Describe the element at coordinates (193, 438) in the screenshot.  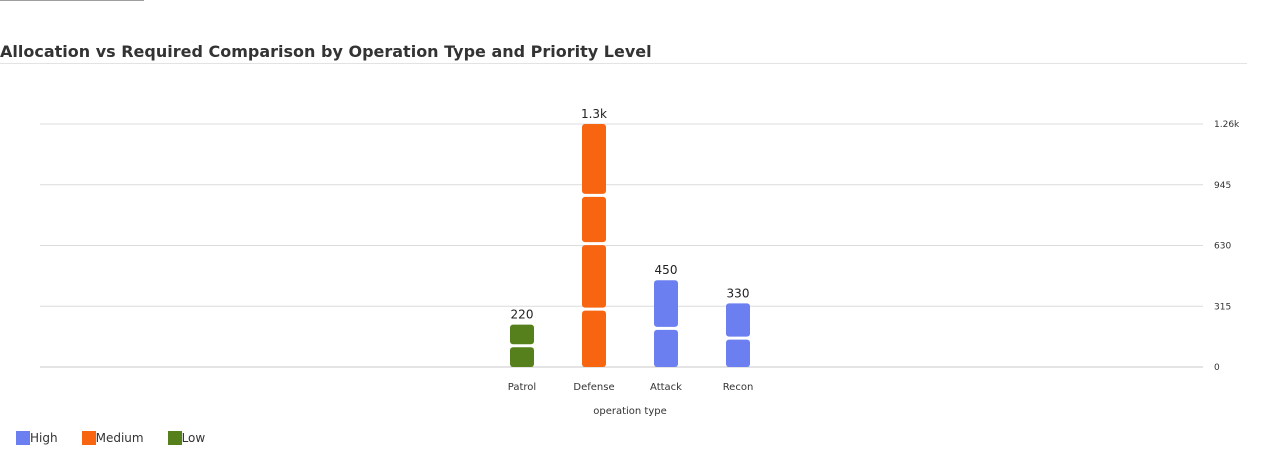
I see `legend-label: Low` at that location.